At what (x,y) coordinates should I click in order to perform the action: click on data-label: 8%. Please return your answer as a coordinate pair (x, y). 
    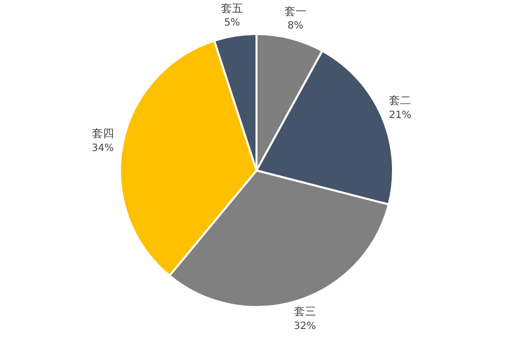
    Looking at the image, I should click on (295, 26).